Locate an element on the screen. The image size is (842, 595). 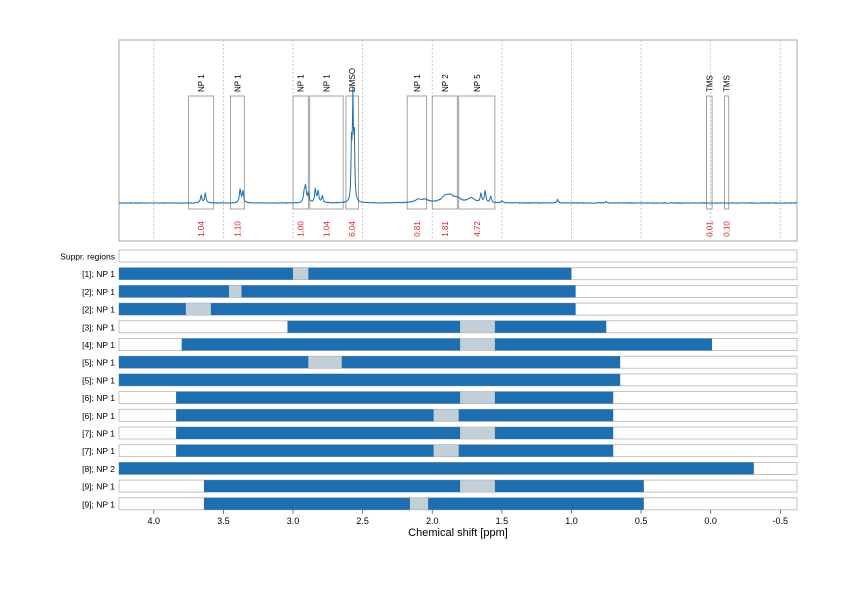
region-integral: 0.81 is located at coordinates (417, 229).